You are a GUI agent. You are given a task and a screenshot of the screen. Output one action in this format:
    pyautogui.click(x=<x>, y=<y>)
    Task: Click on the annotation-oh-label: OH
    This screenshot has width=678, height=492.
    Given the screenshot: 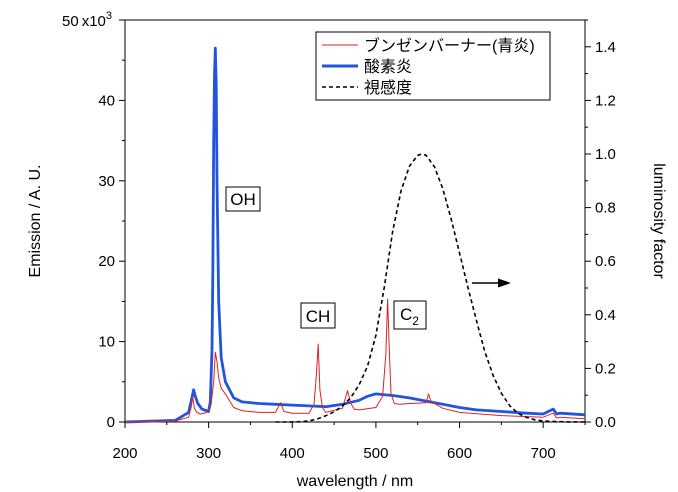 What is the action you would take?
    pyautogui.click(x=243, y=199)
    